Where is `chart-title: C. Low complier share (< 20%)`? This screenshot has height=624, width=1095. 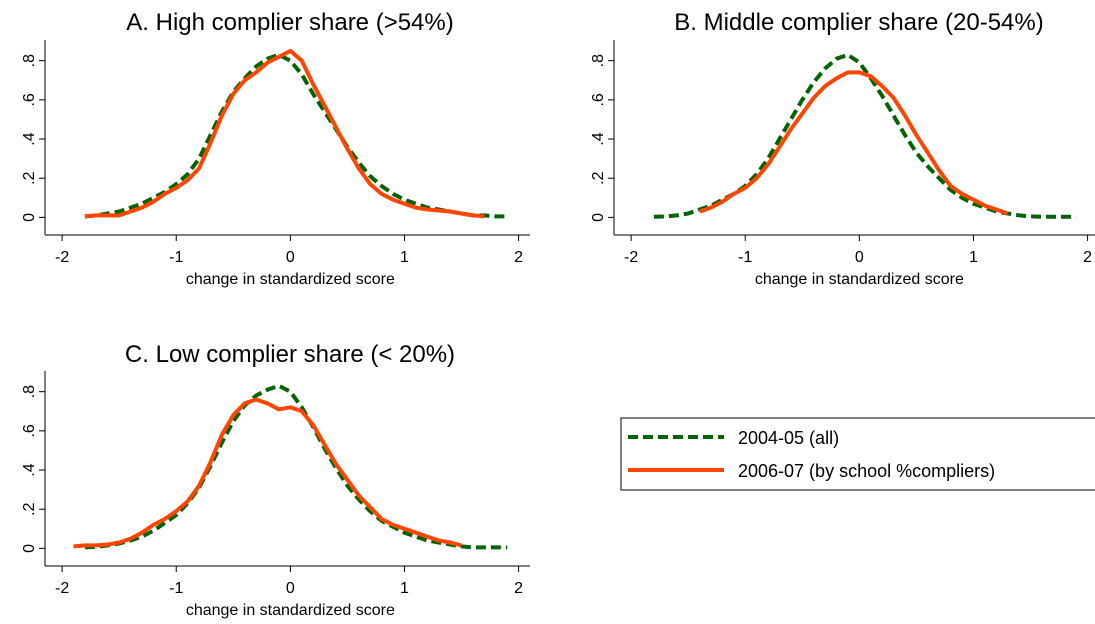
chart-title: C. Low complier share (< 20%) is located at coordinates (290, 354).